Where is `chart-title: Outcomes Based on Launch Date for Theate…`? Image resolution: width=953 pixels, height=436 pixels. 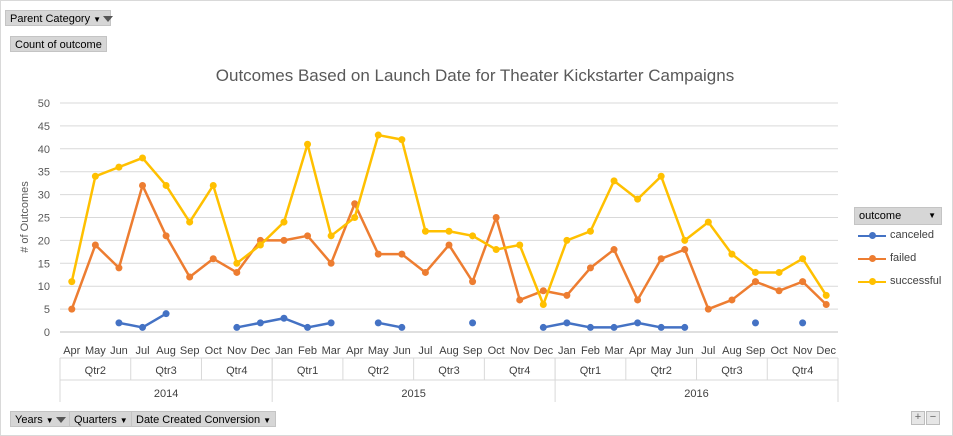
chart-title: Outcomes Based on Launch Date for Theate… is located at coordinates (475, 75).